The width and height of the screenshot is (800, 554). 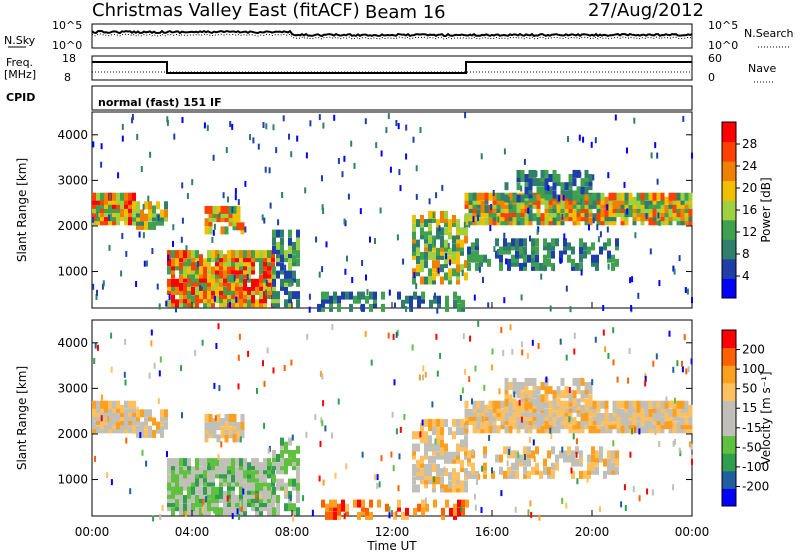 What do you see at coordinates (192, 532) in the screenshot?
I see `x-tick-label: 04:00` at bounding box center [192, 532].